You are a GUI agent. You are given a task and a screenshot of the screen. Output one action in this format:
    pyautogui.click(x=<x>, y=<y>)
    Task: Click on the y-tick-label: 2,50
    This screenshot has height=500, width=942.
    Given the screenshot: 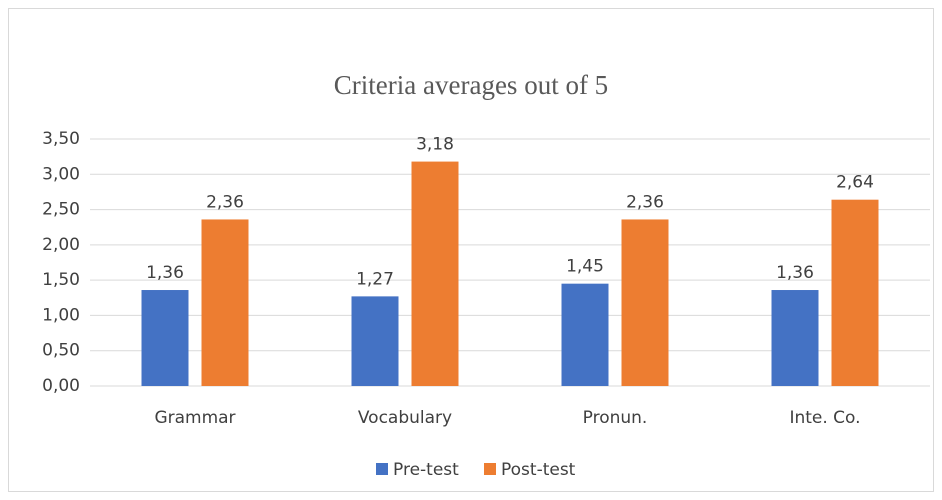 What is the action you would take?
    pyautogui.click(x=61, y=210)
    